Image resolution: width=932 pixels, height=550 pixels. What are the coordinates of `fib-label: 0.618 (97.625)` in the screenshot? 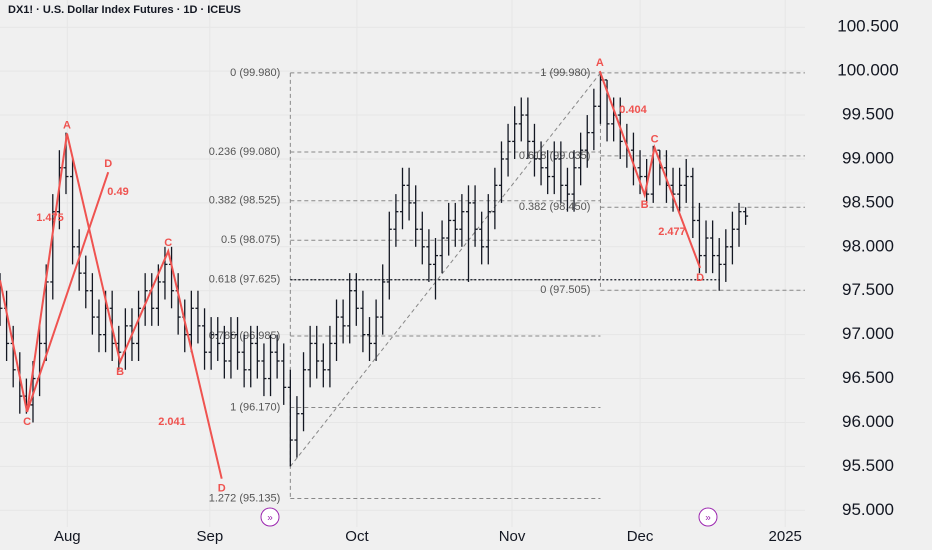 It's located at (245, 280).